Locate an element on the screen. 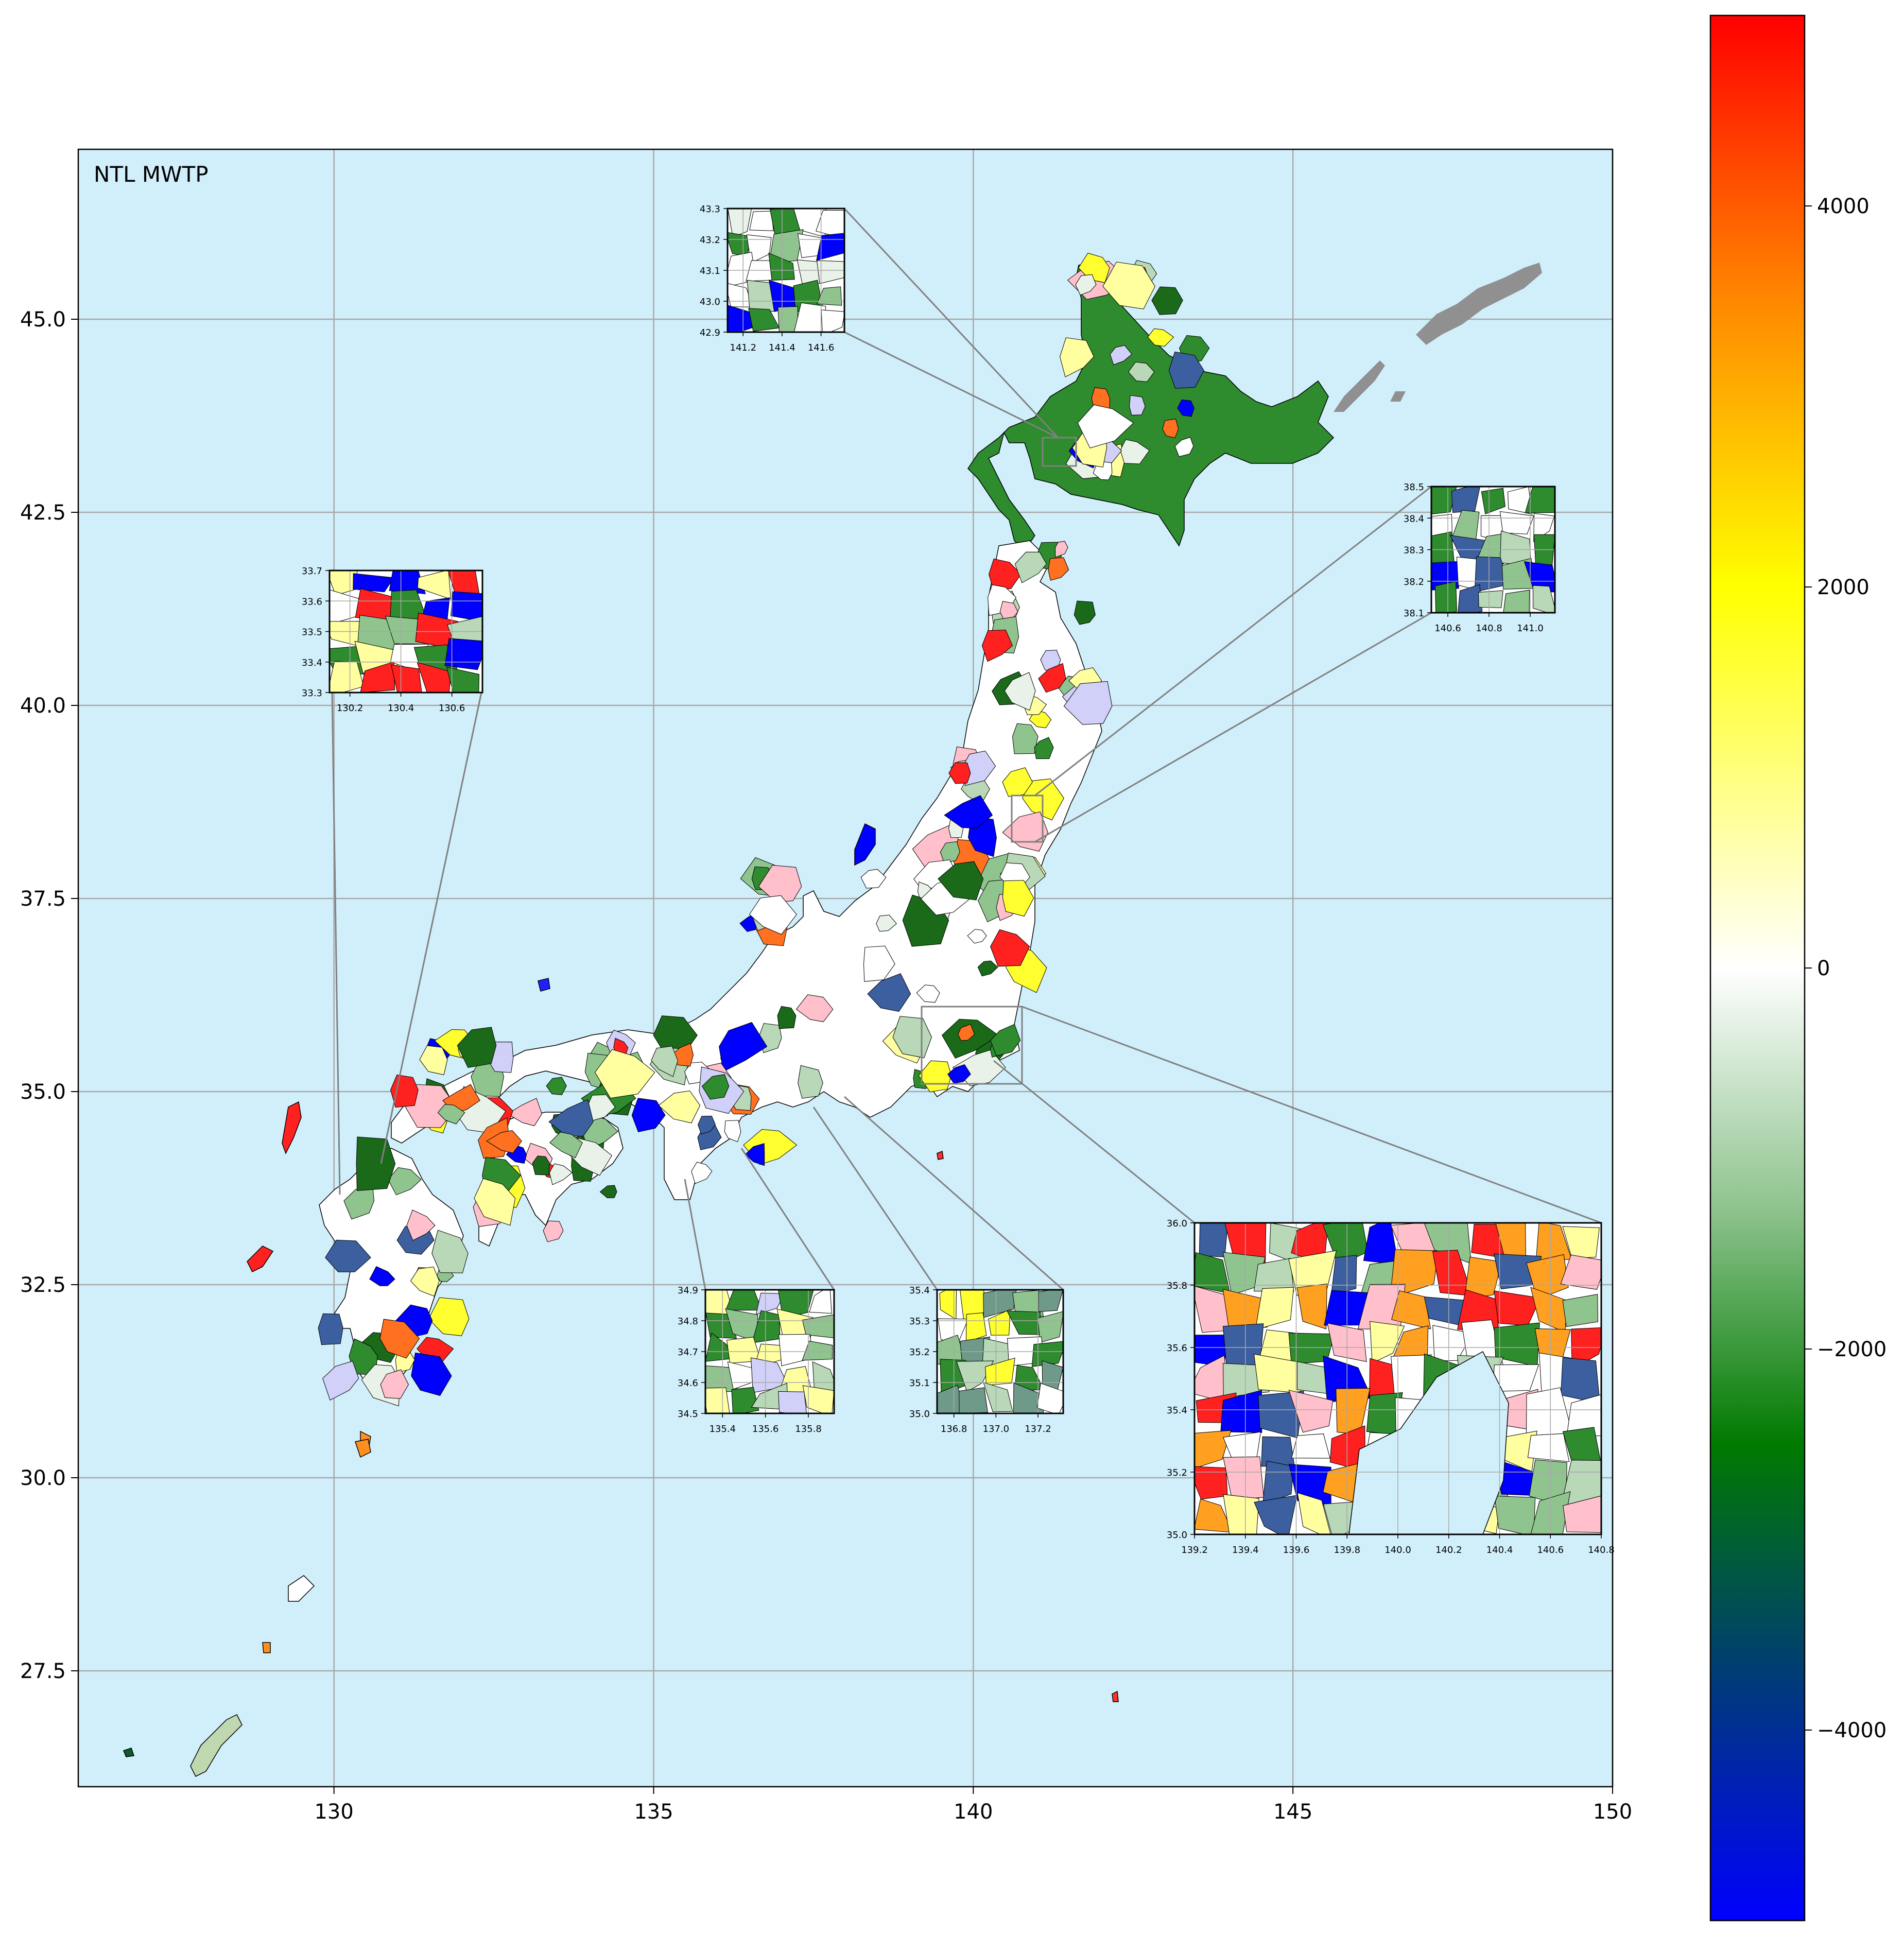 The image size is (1904, 1936). inset-x-tick-label: 141.6 is located at coordinates (822, 347).